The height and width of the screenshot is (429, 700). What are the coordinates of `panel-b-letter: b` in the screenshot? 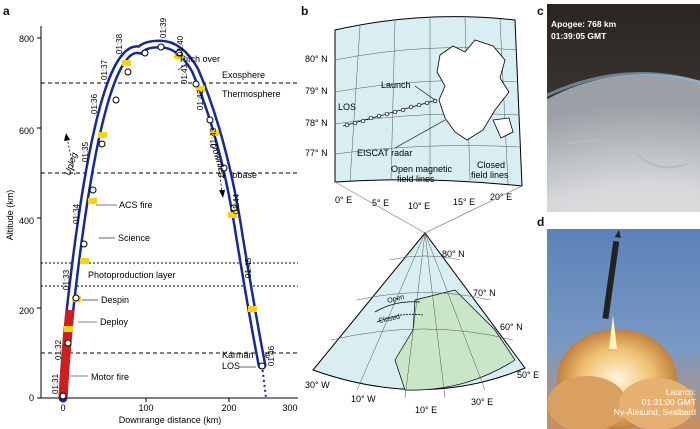 It's located at (305, 11).